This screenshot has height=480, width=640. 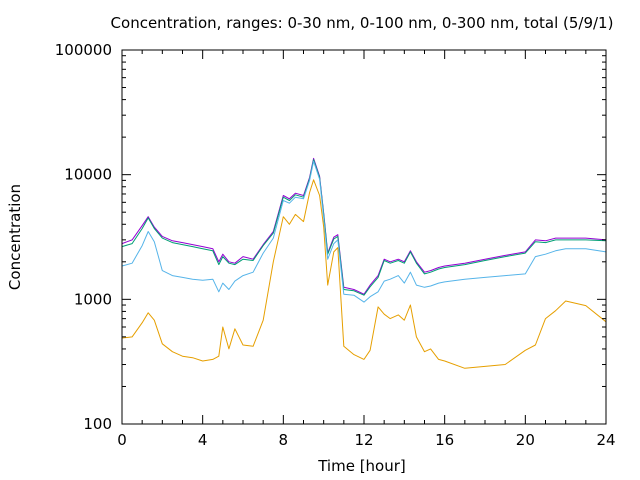 I want to click on y-axis-title: Concentration, so click(x=15, y=237).